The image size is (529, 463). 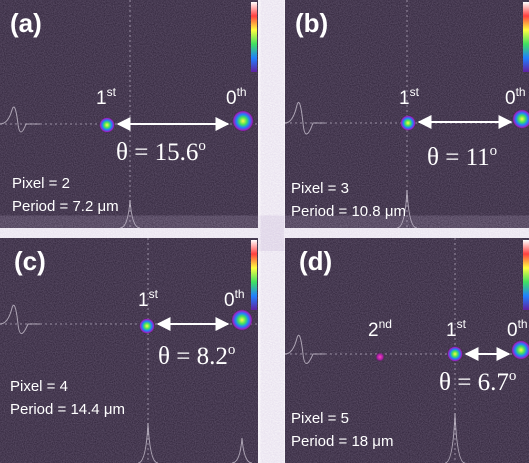 I want to click on angle: θ = 11o, so click(x=462, y=157).